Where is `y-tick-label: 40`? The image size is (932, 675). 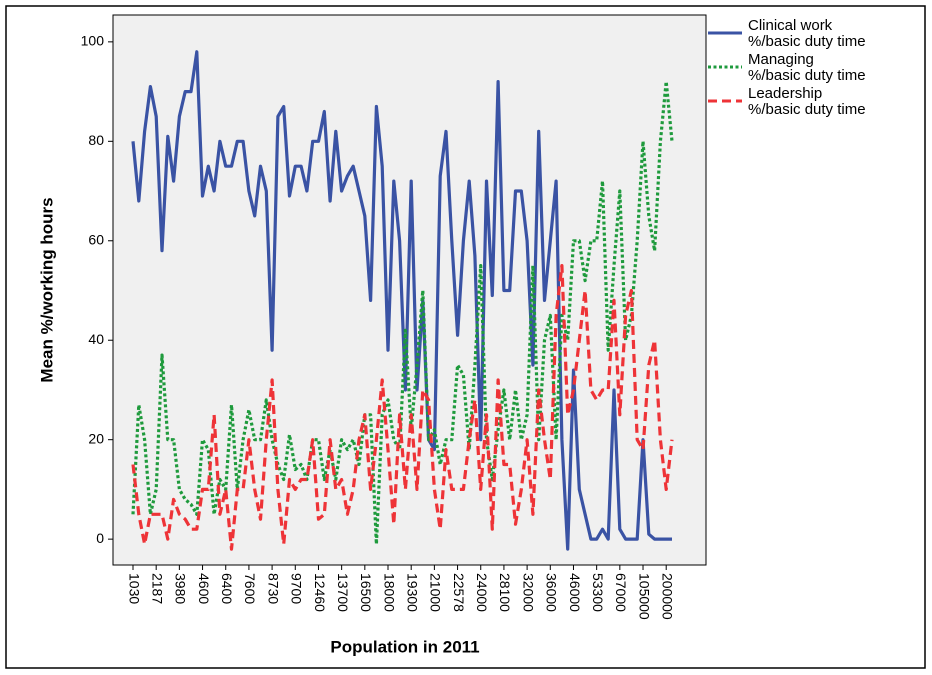 y-tick-label: 40 is located at coordinates (96, 339).